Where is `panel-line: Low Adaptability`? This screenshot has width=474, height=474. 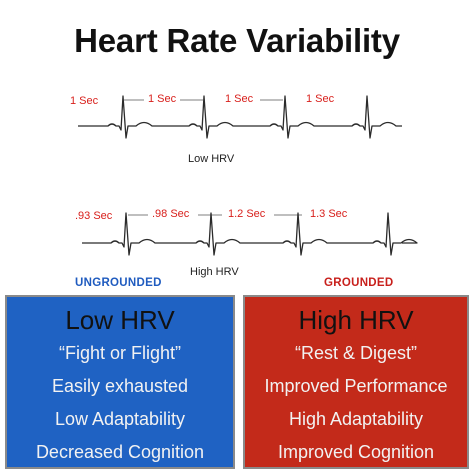 panel-line: Low Adaptability is located at coordinates (120, 419).